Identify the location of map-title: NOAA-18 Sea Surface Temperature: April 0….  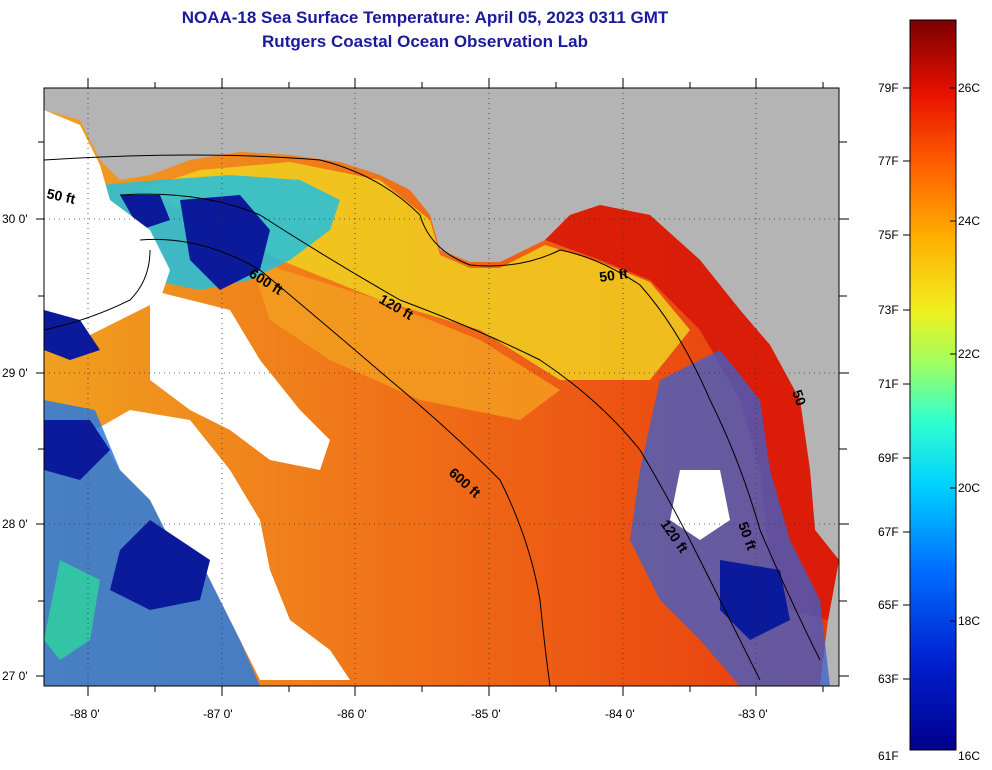
(425, 17).